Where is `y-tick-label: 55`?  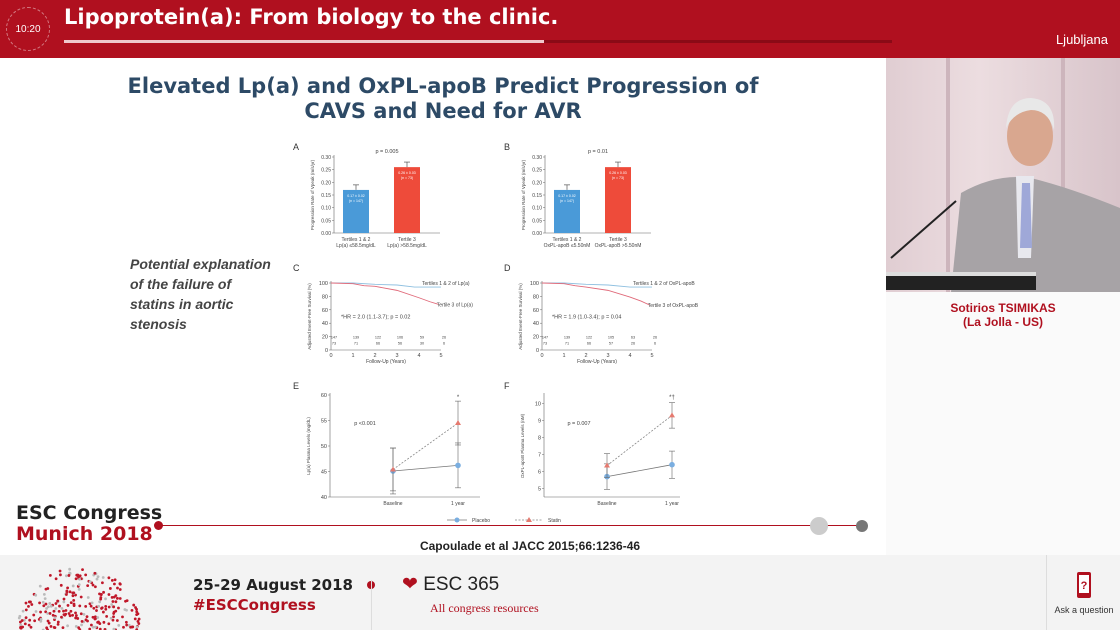 y-tick-label: 55 is located at coordinates (324, 422).